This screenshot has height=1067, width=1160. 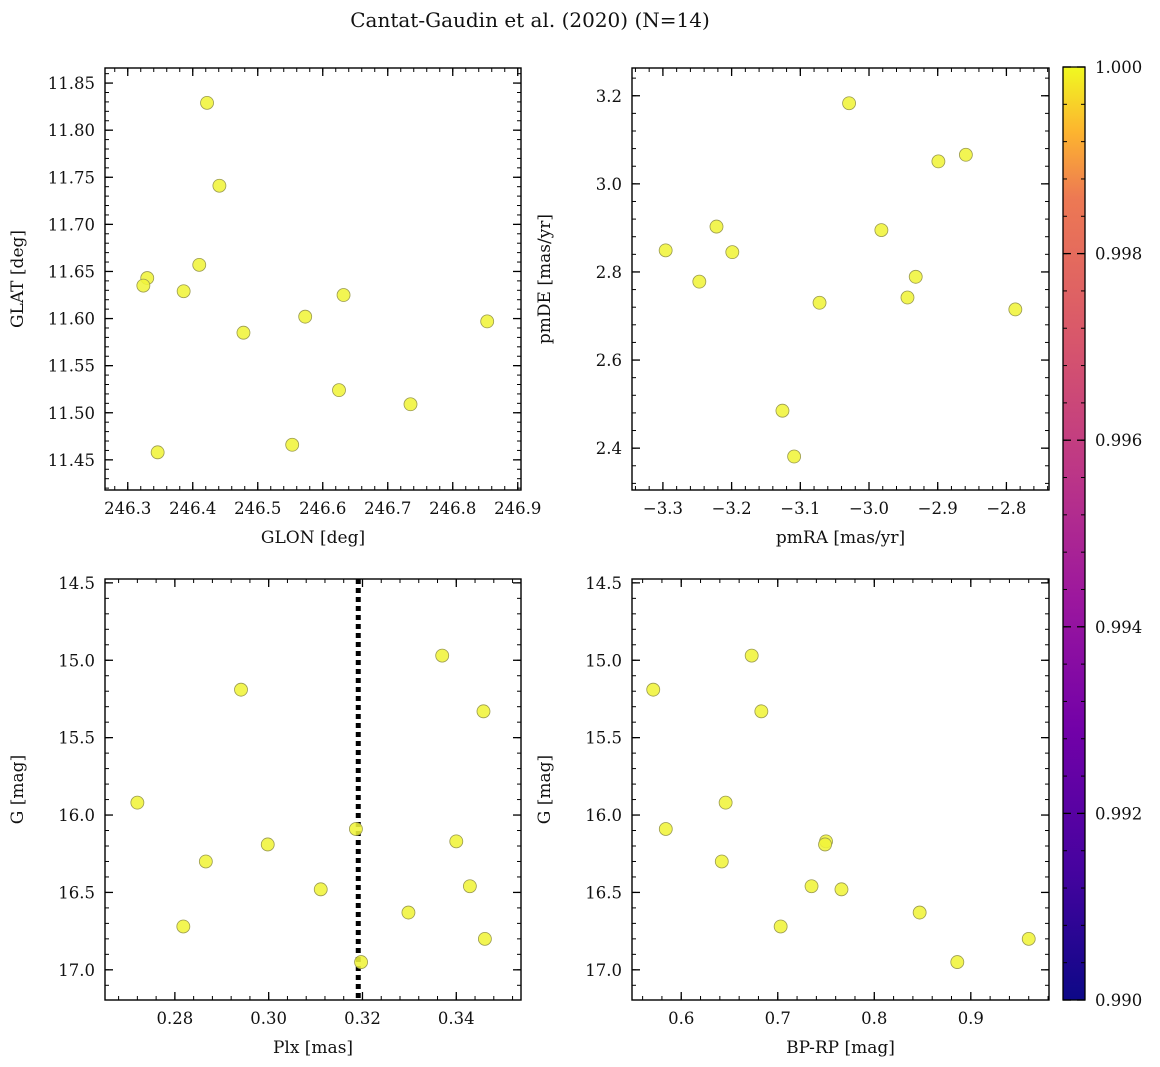 What do you see at coordinates (268, 1018) in the screenshot?
I see `x-tick-label: 0.30` at bounding box center [268, 1018].